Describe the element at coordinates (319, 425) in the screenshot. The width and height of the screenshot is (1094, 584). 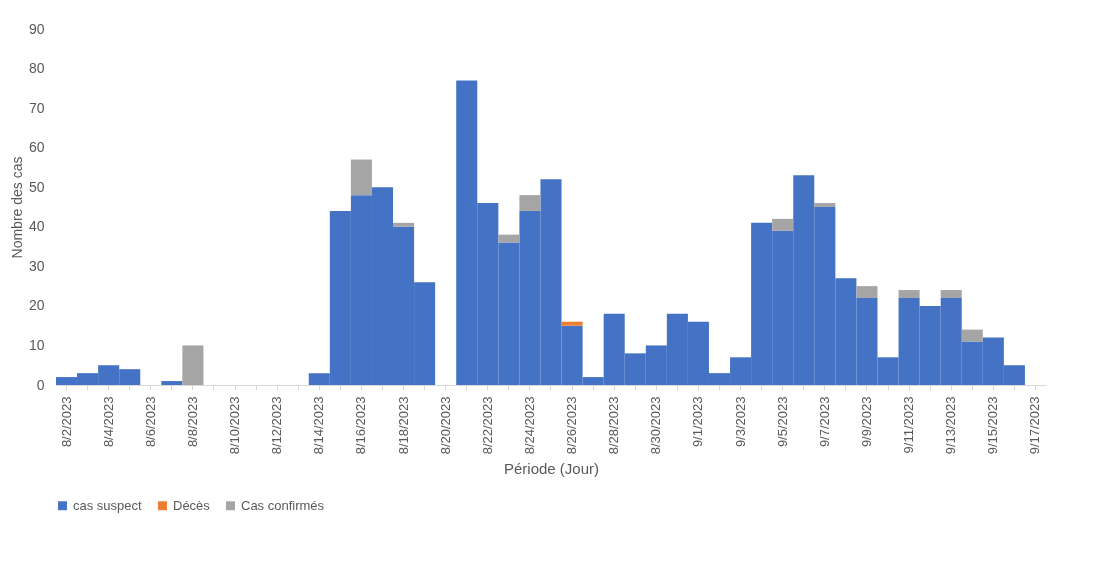
I see `x-tick-label: 8/14/2023` at that location.